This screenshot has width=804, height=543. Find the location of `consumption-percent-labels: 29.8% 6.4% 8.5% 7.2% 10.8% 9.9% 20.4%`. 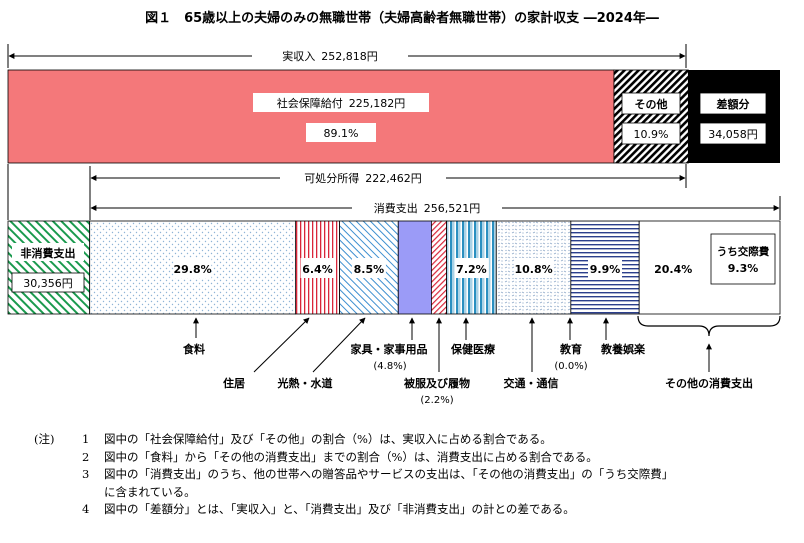

consumption-percent-labels: 29.8% 6.4% 8.5% 7.2% 10.8% 9.9% 20.4% is located at coordinates (432, 268).